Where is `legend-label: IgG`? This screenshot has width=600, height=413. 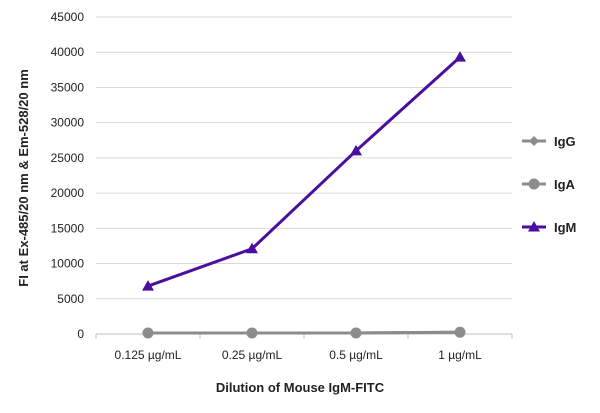 legend-label: IgG is located at coordinates (565, 141).